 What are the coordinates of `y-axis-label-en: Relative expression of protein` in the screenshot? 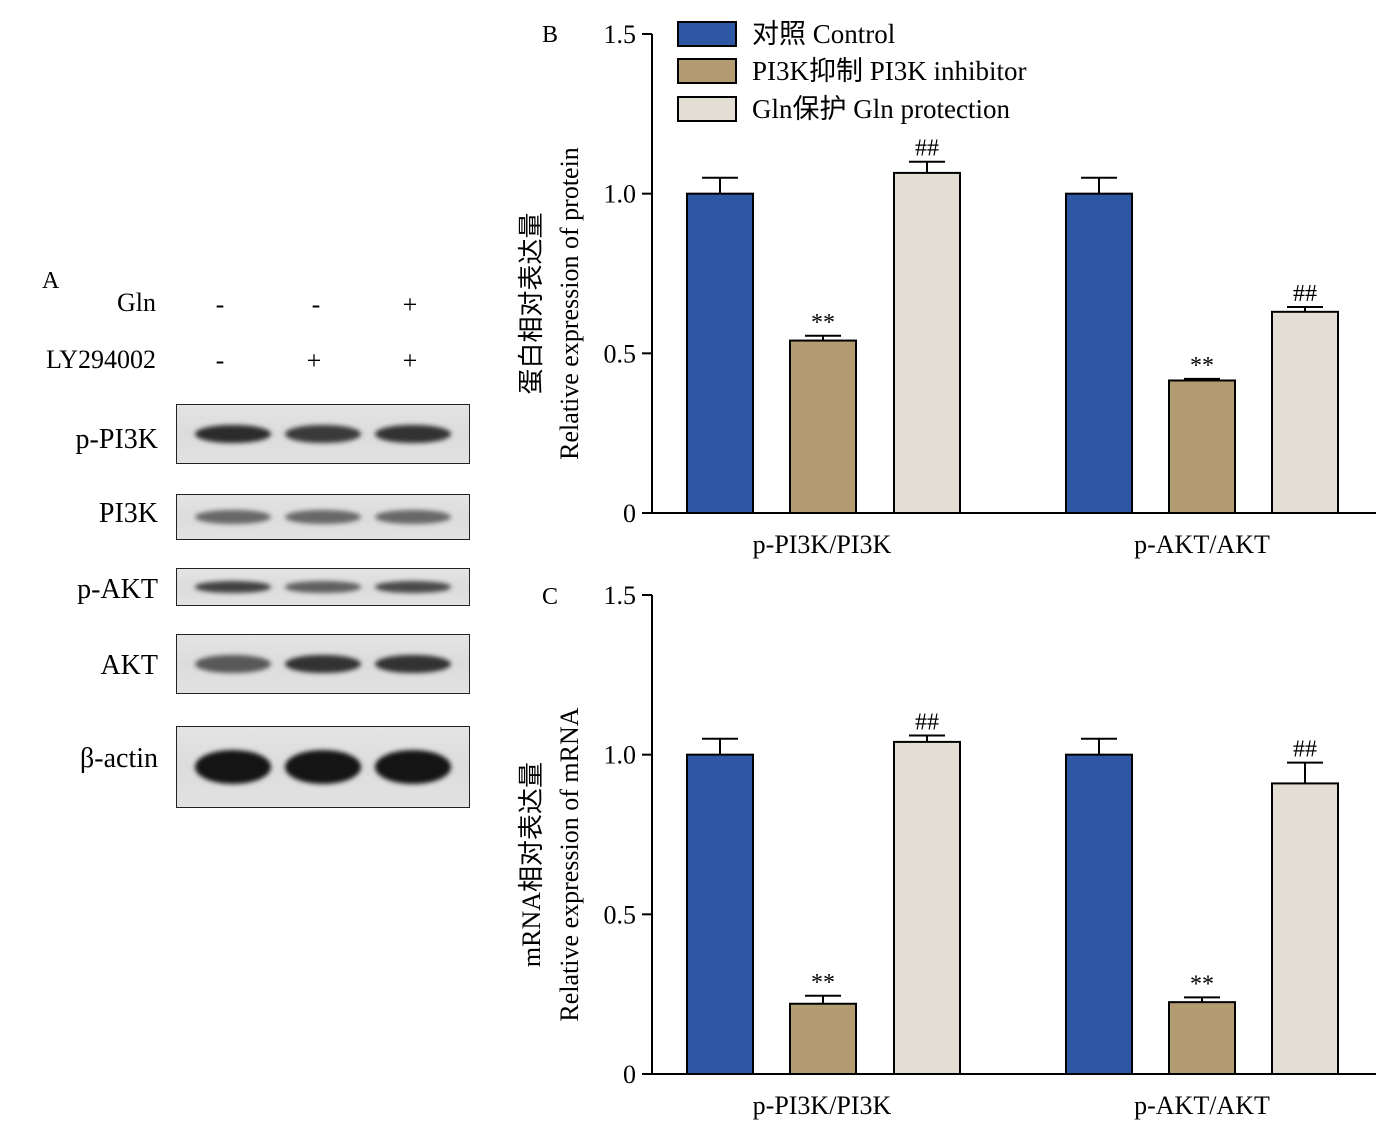 It's located at (569, 303).